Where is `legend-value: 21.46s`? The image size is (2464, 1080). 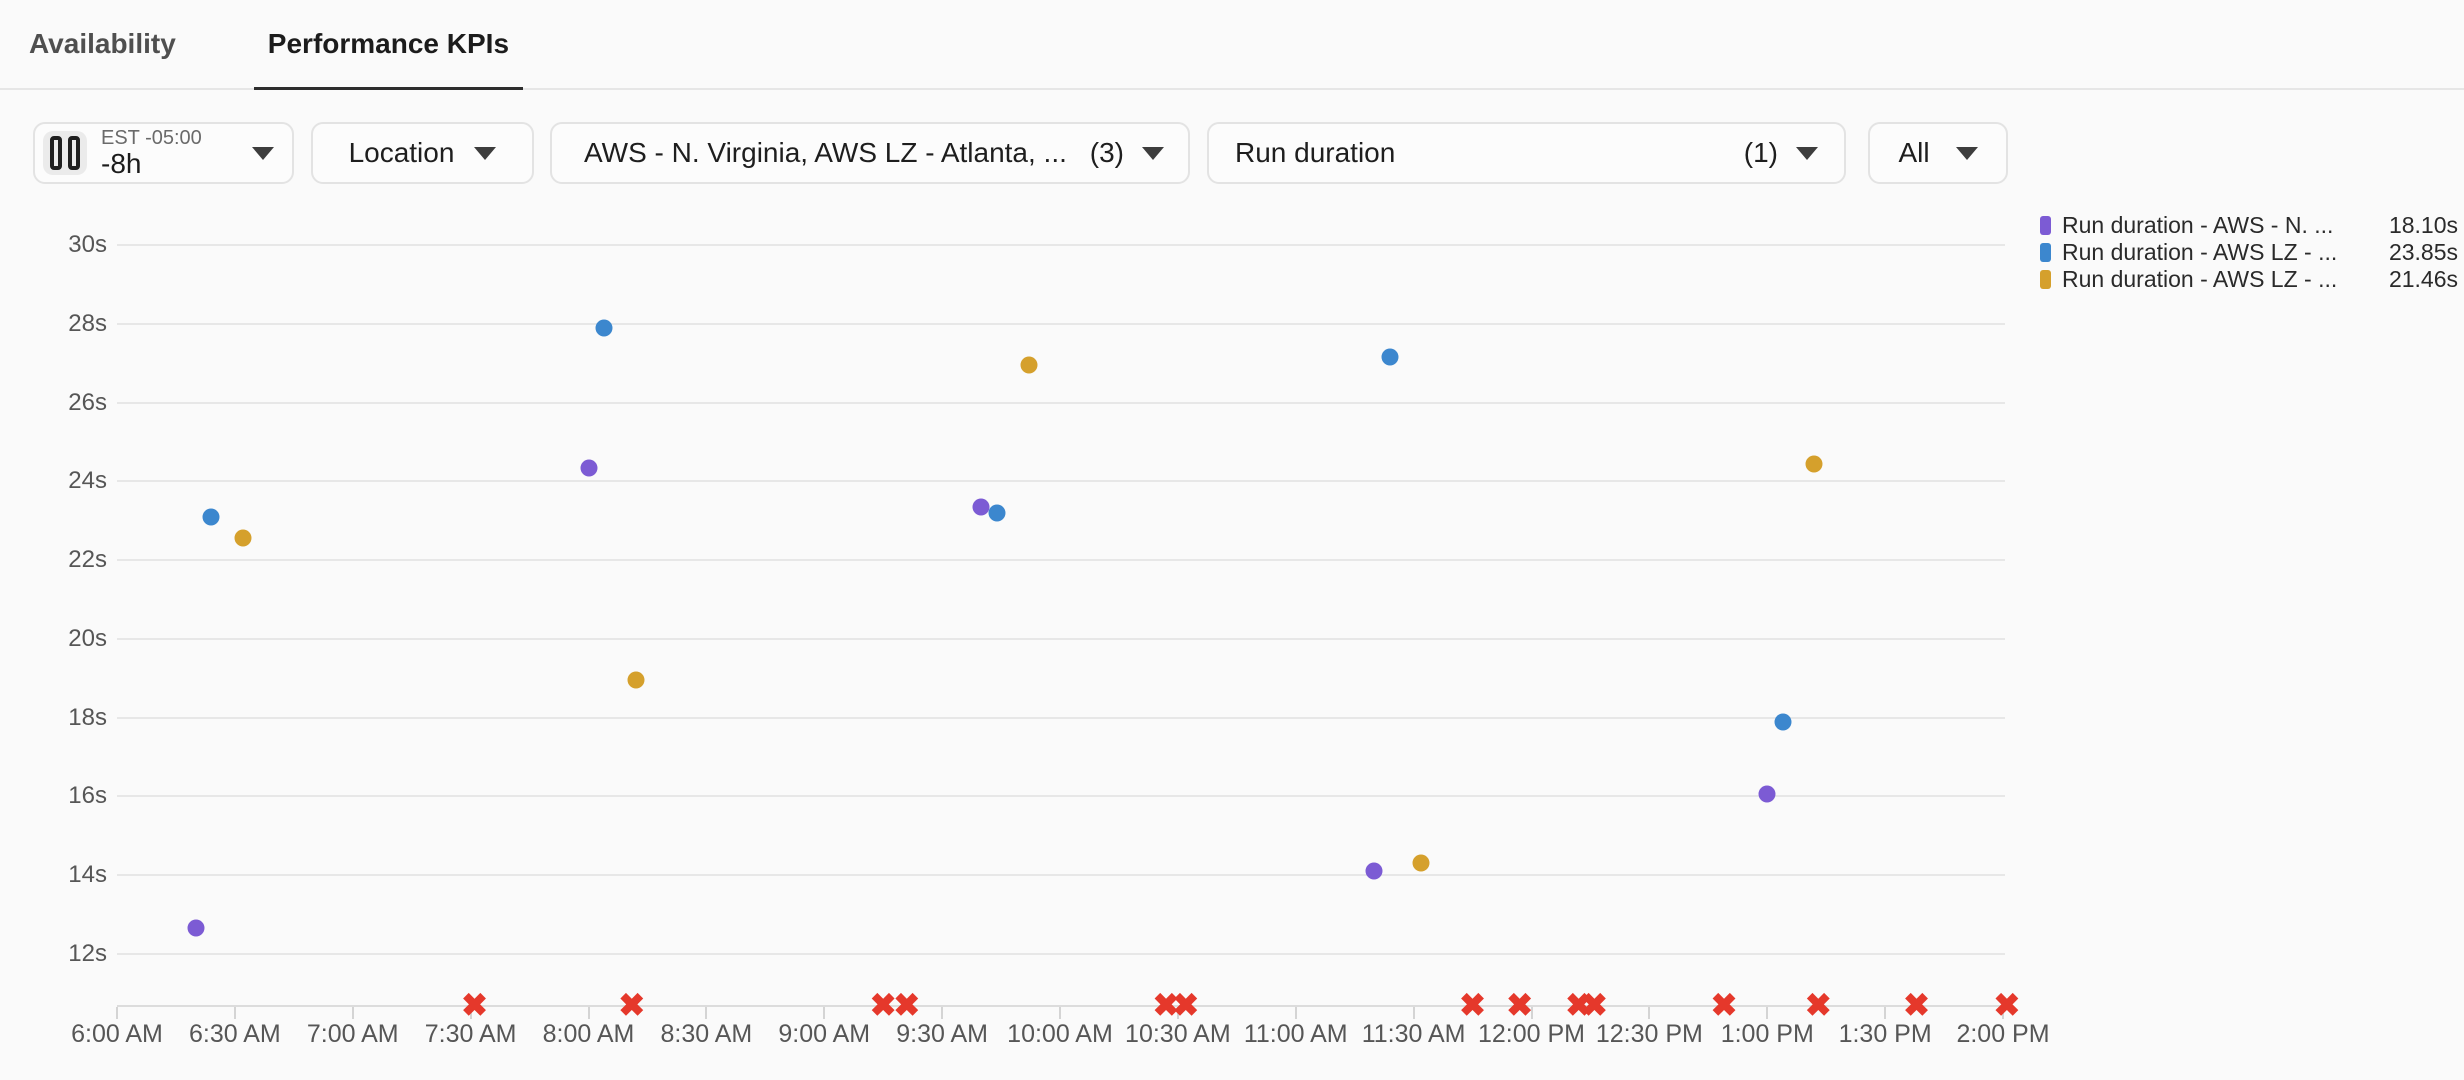 legend-value: 21.46s is located at coordinates (2423, 279).